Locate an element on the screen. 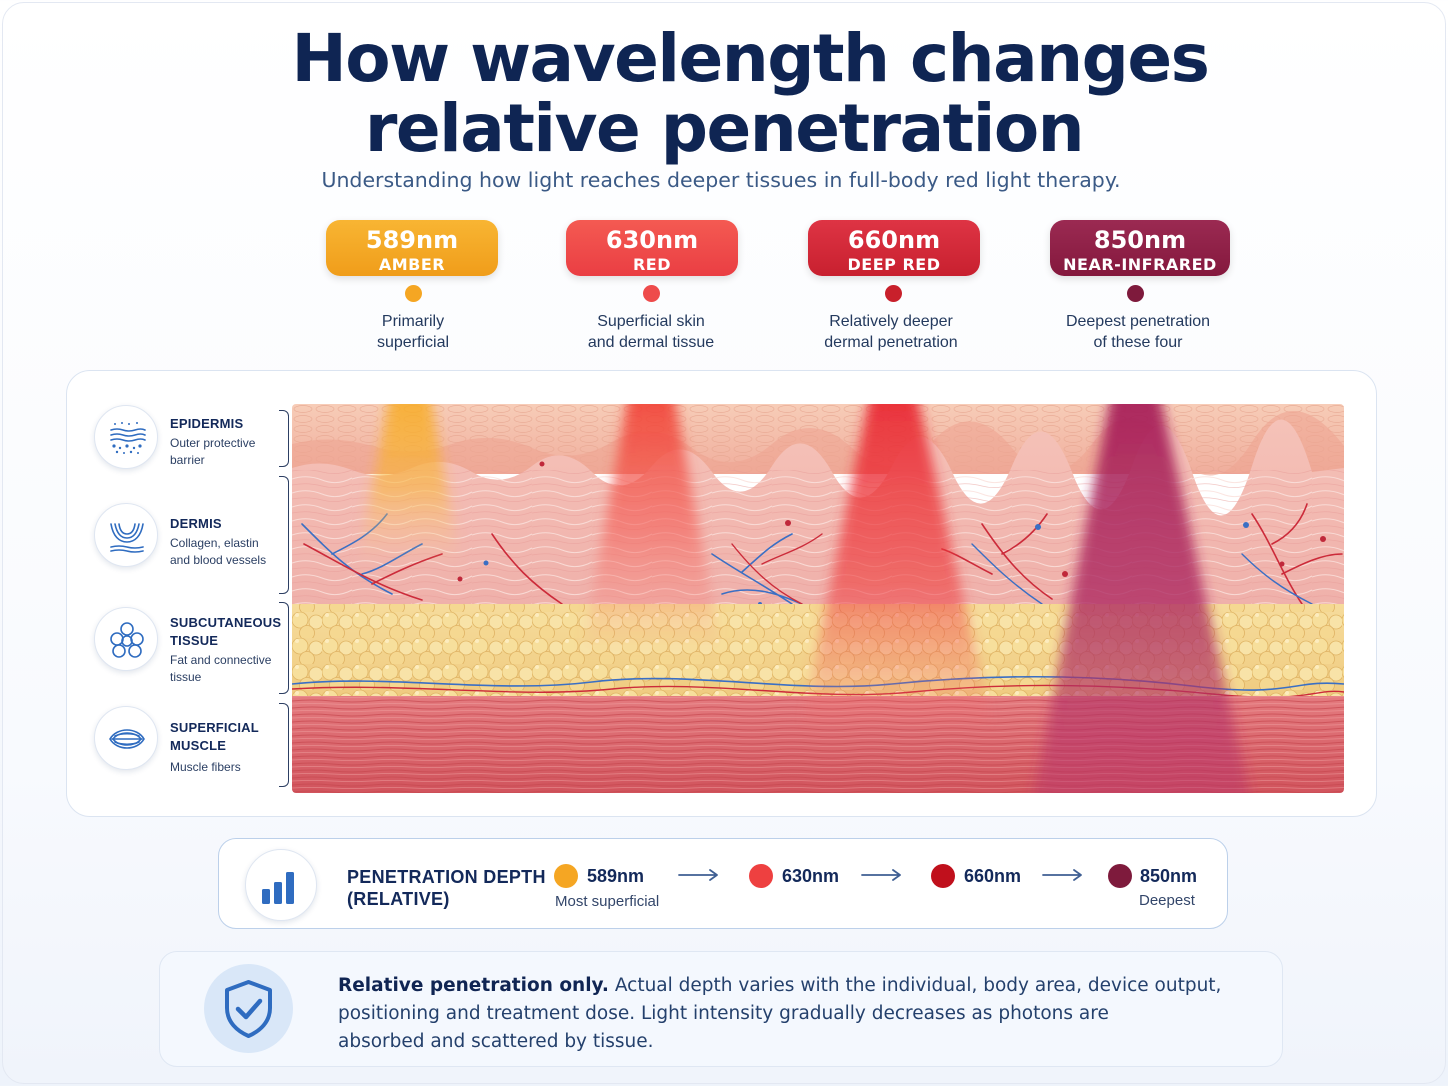 This screenshot has height=1086, width=1448. bar-chart-icon is located at coordinates (281, 885).